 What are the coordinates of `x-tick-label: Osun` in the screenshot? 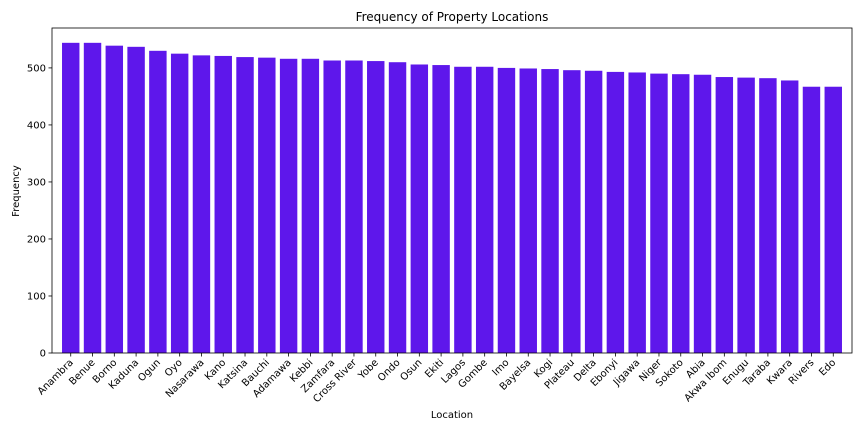 It's located at (411, 370).